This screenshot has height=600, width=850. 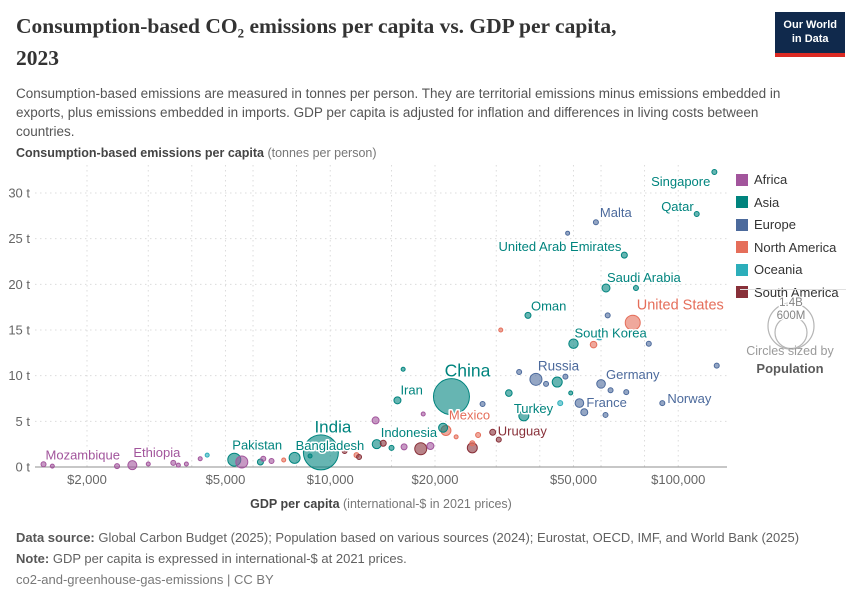 What do you see at coordinates (451, 397) in the screenshot?
I see `data-point-china` at bounding box center [451, 397].